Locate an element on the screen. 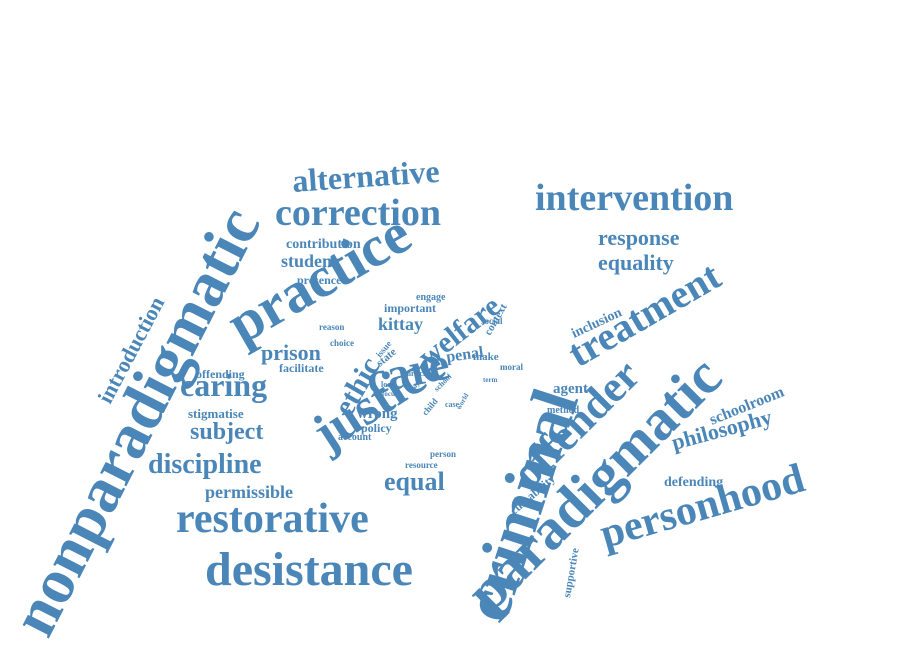 The width and height of the screenshot is (900, 654). word-person: person is located at coordinates (443, 454).